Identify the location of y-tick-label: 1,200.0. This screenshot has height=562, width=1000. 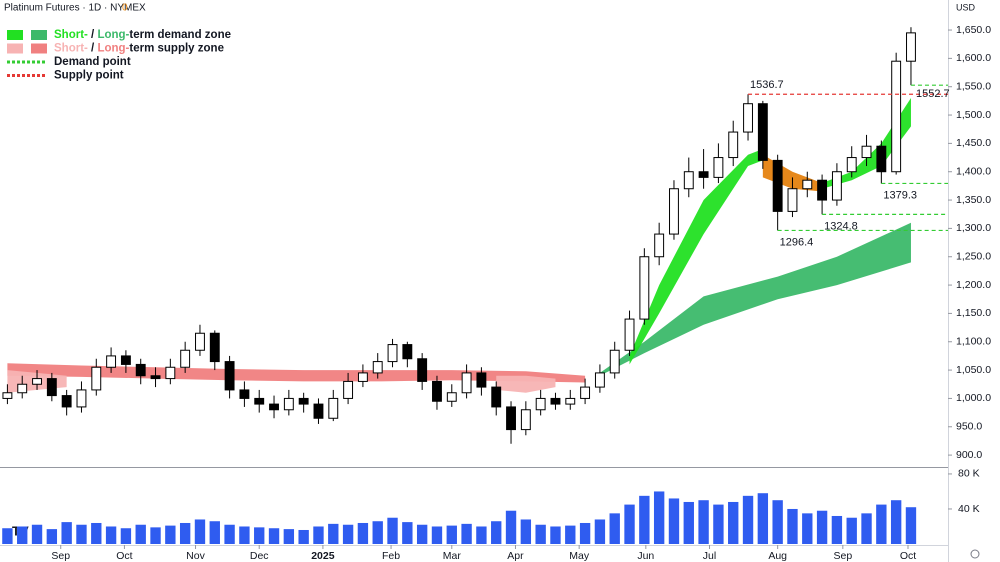
(973, 285).